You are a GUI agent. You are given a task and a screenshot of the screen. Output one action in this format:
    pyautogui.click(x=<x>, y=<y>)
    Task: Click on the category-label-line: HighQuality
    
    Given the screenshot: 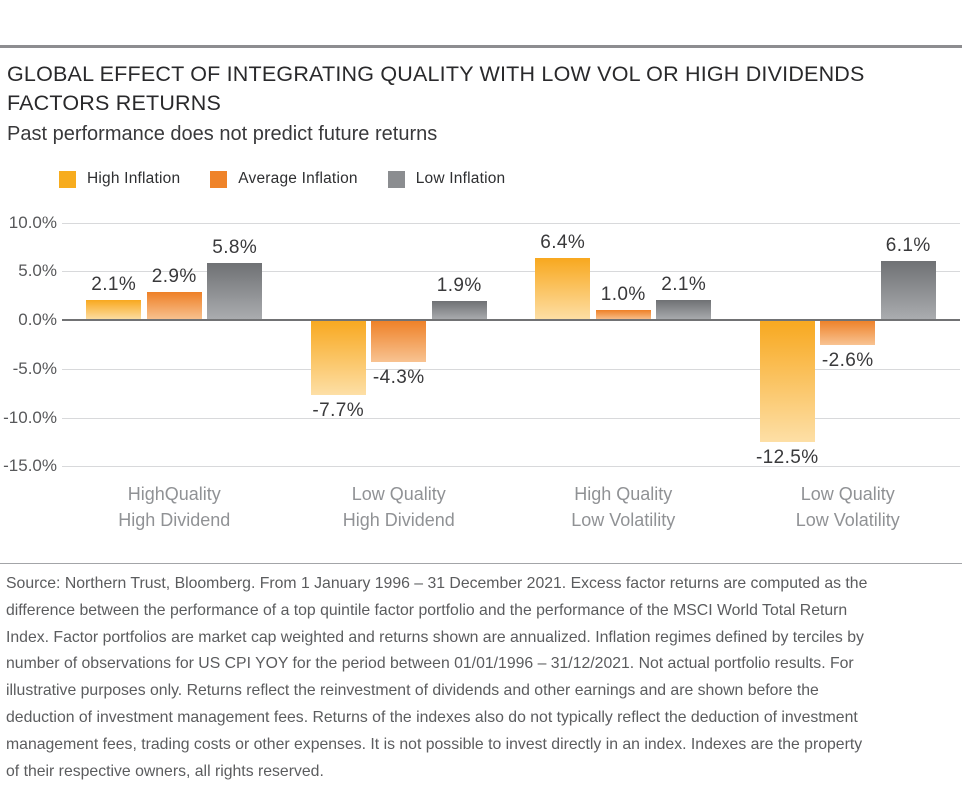 What is the action you would take?
    pyautogui.click(x=174, y=494)
    